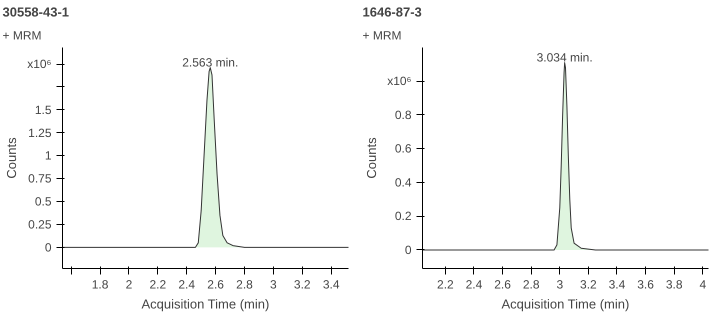 The width and height of the screenshot is (717, 321). What do you see at coordinates (645, 285) in the screenshot?
I see `x-tick-label: 3.6` at bounding box center [645, 285].